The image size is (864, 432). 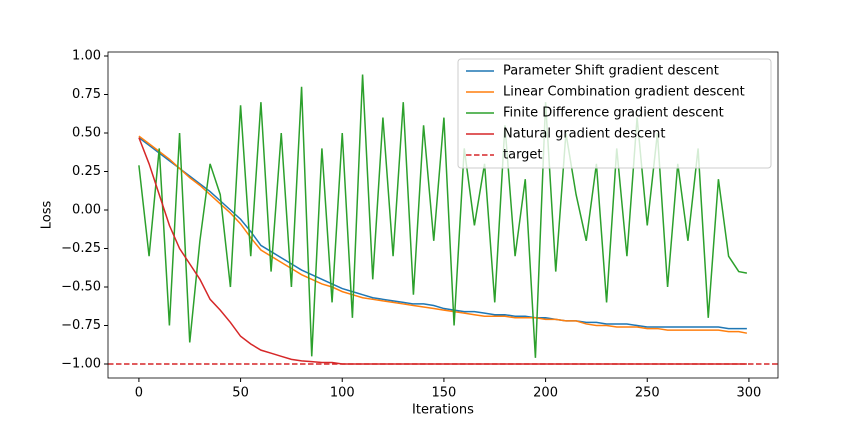 What do you see at coordinates (81, 363) in the screenshot?
I see `y-tick-label: −1.00` at bounding box center [81, 363].